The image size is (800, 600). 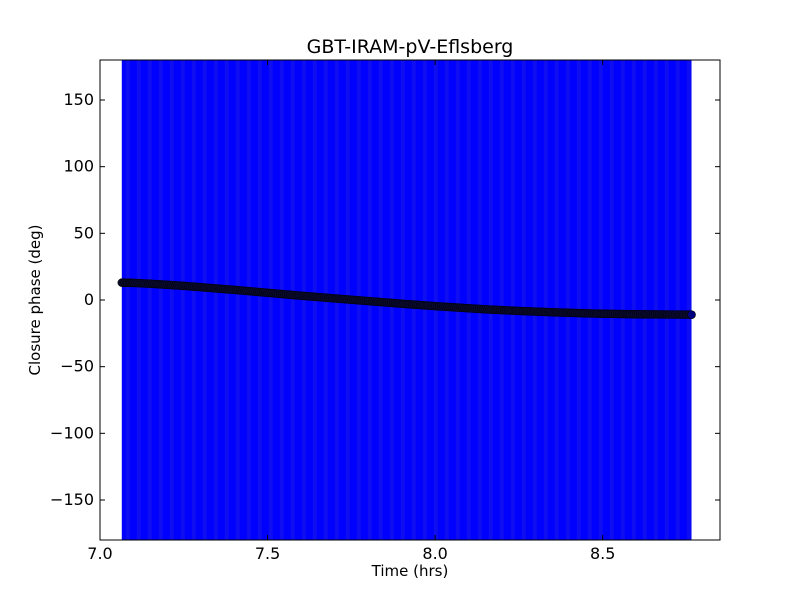 I want to click on x-tick-label: 7.0, so click(x=99, y=553).